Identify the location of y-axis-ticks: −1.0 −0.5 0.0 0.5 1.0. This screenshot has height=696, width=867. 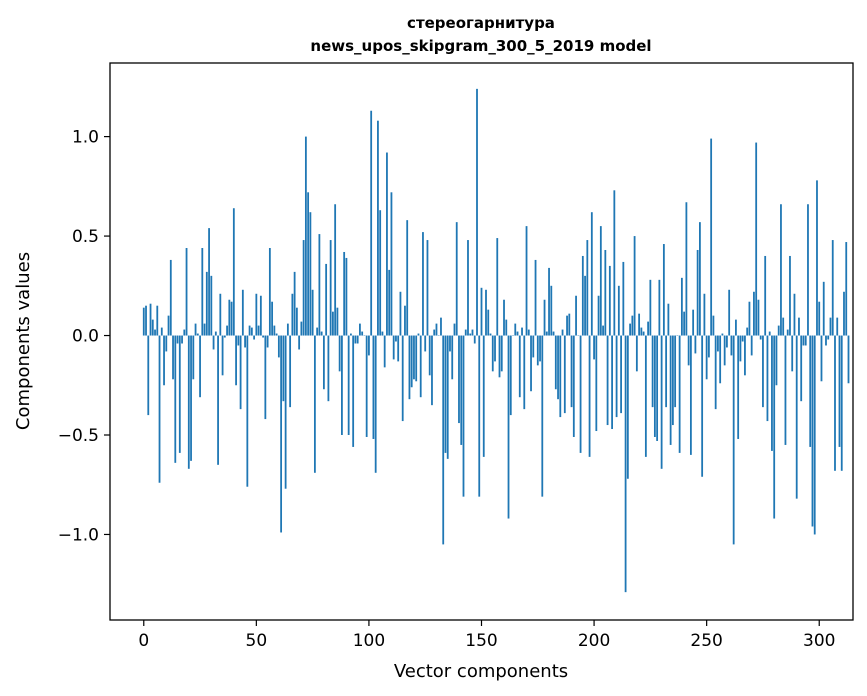
(84, 336).